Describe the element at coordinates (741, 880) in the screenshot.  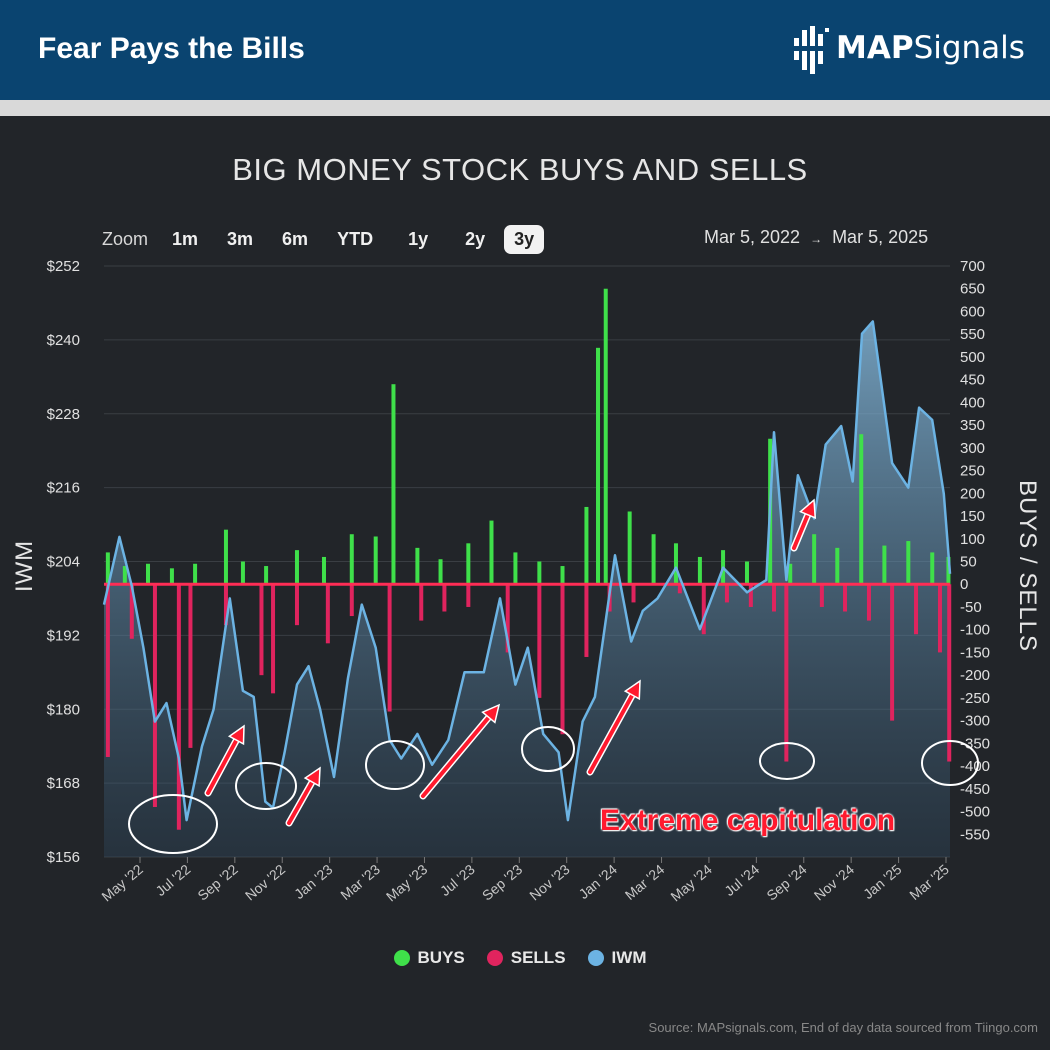
I see `x-tick-label: Jul '24` at that location.